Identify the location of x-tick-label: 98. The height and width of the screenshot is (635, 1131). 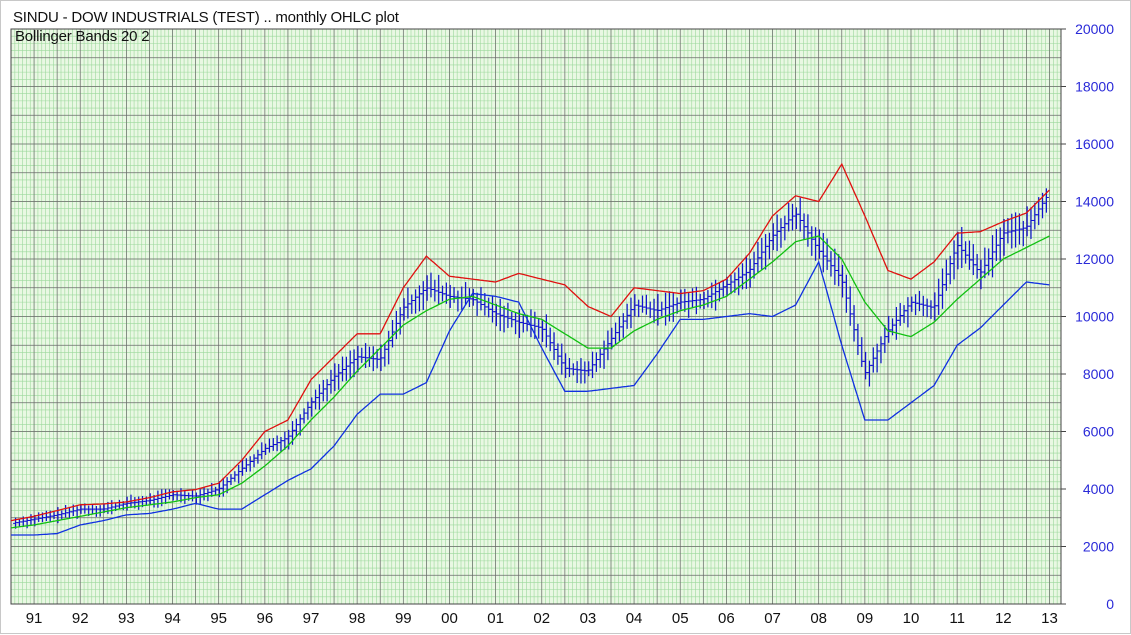
(357, 618).